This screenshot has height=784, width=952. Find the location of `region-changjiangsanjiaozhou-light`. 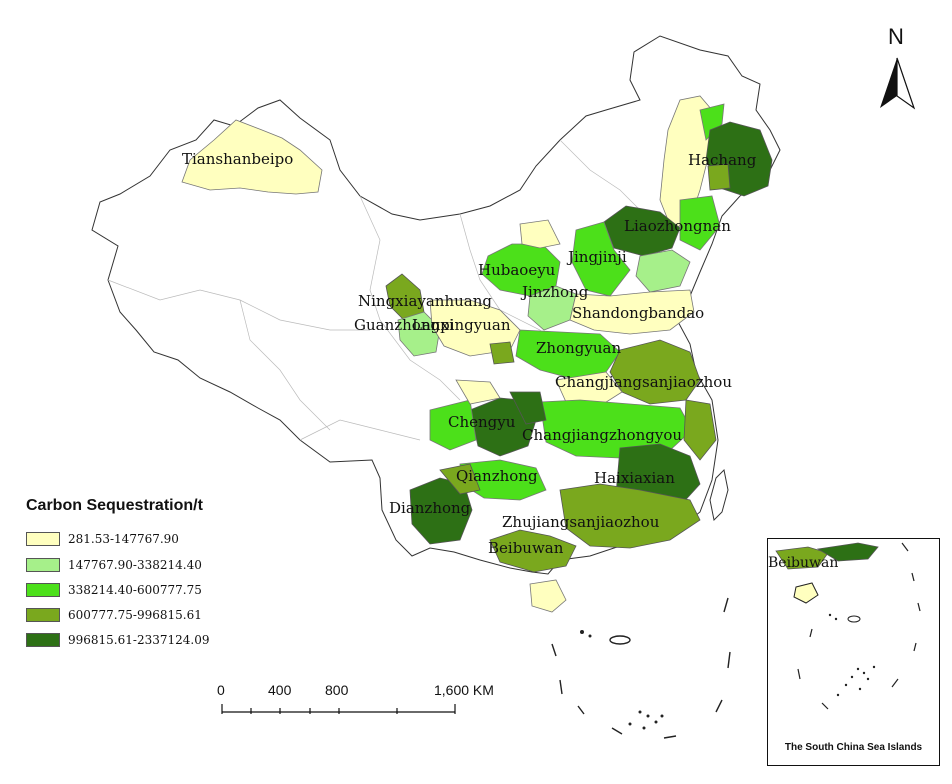

region-changjiangsanjiaozhou-light is located at coordinates (589, 389).